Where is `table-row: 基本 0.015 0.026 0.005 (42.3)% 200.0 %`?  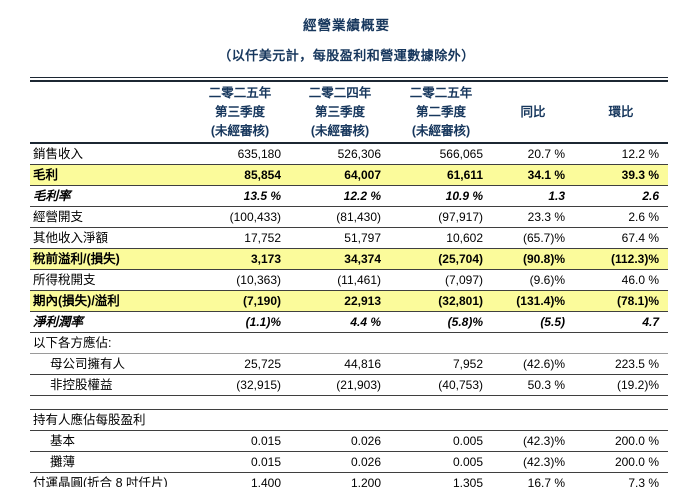
table-row: 基本 0.015 0.026 0.005 (42.3)% 200.0 % is located at coordinates (349, 441).